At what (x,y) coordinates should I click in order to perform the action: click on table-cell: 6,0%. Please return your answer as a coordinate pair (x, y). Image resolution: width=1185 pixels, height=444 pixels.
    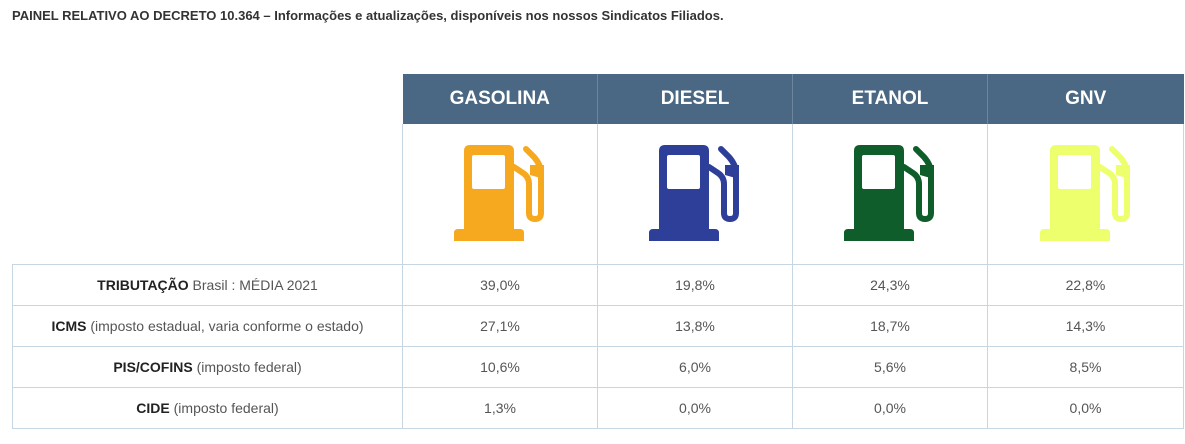
    Looking at the image, I should click on (695, 367).